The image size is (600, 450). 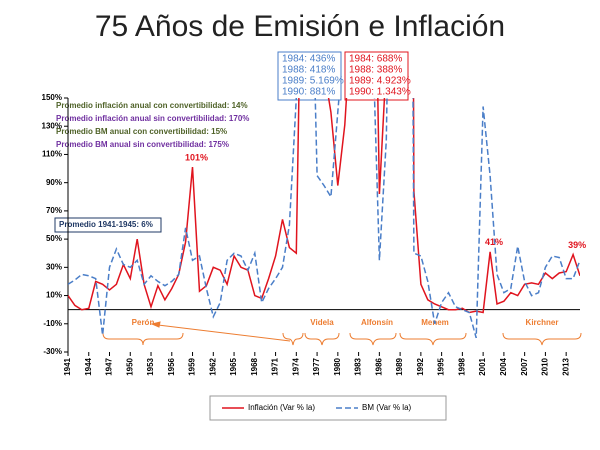 I want to click on x-tick-label: 1992, so click(x=420, y=366).